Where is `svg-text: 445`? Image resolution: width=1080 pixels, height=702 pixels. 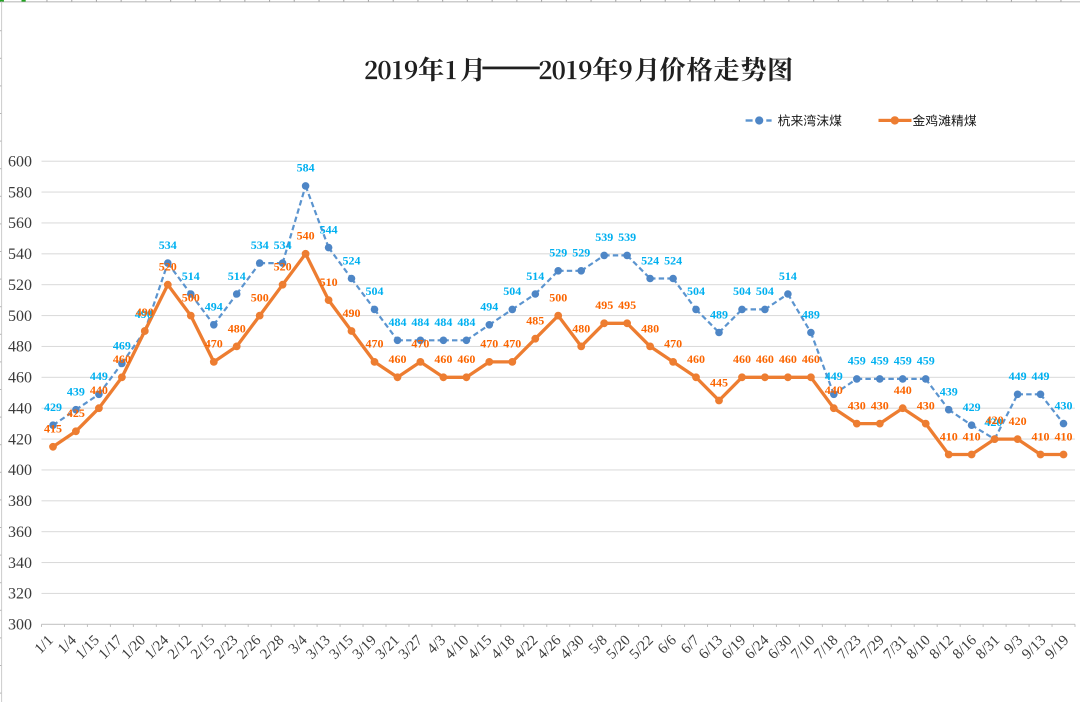
svg-text: 445 is located at coordinates (719, 382).